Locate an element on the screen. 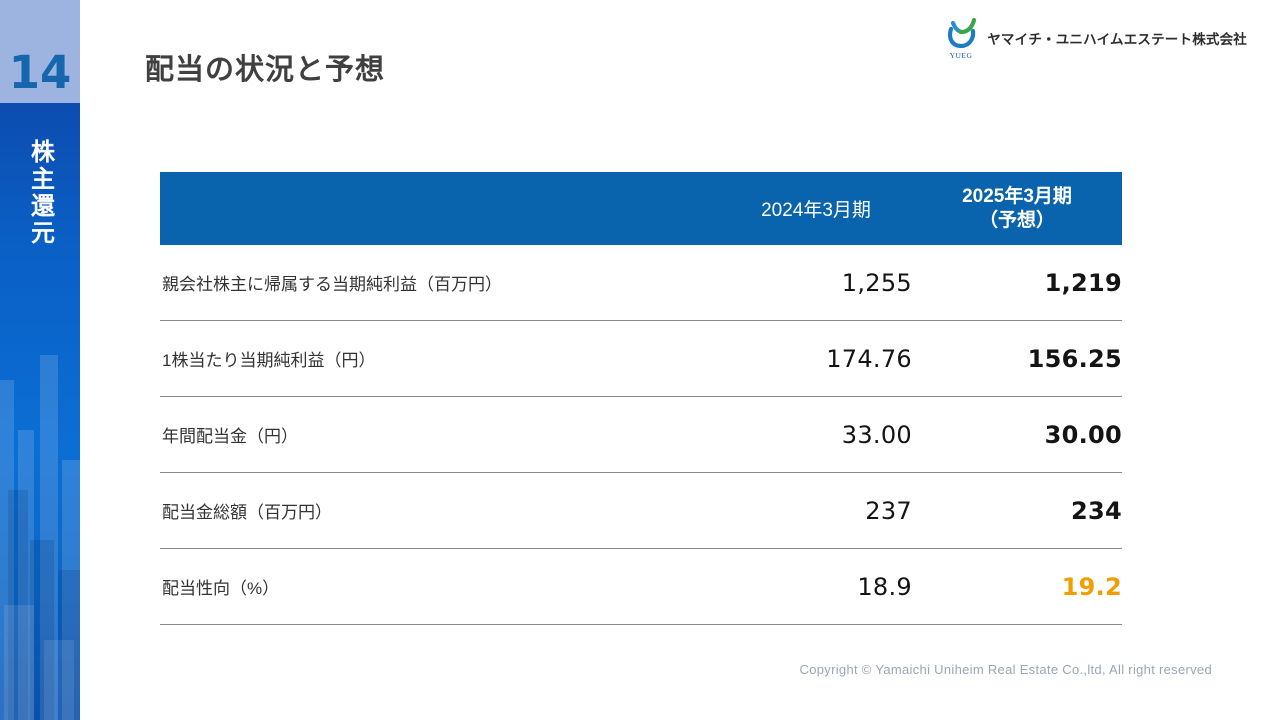 This screenshot has height=720, width=1280. section-label: 株主還元 is located at coordinates (40, 193).